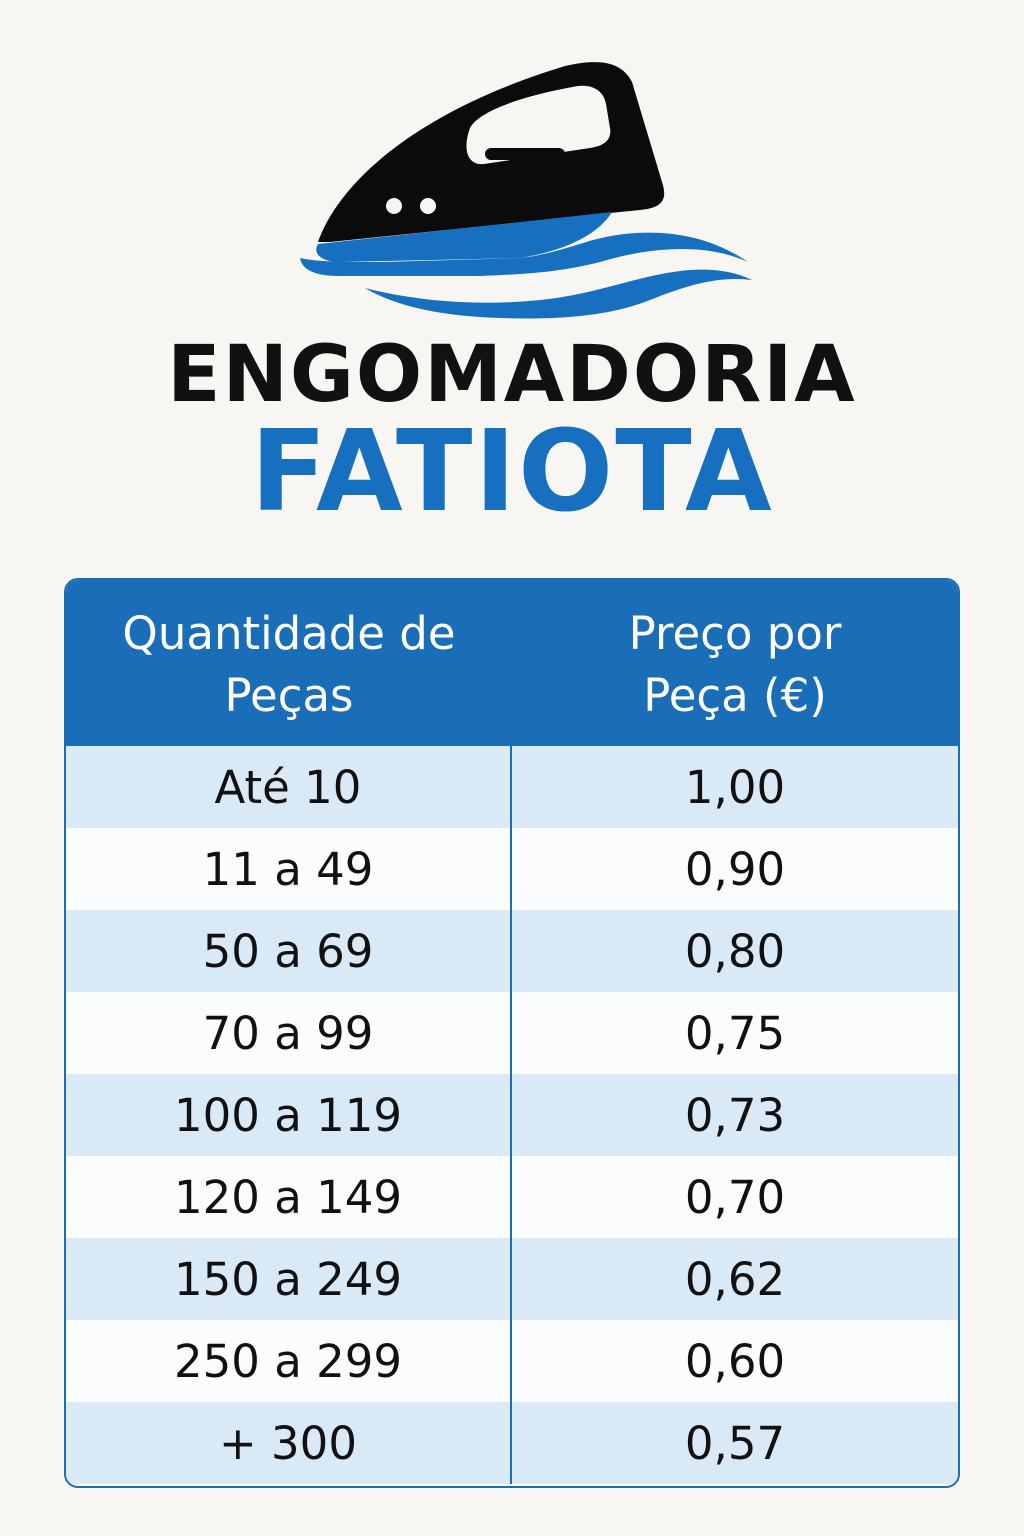 Image resolution: width=1024 pixels, height=1536 pixels. Describe the element at coordinates (735, 1279) in the screenshot. I see `price-cell: 0,62` at that location.